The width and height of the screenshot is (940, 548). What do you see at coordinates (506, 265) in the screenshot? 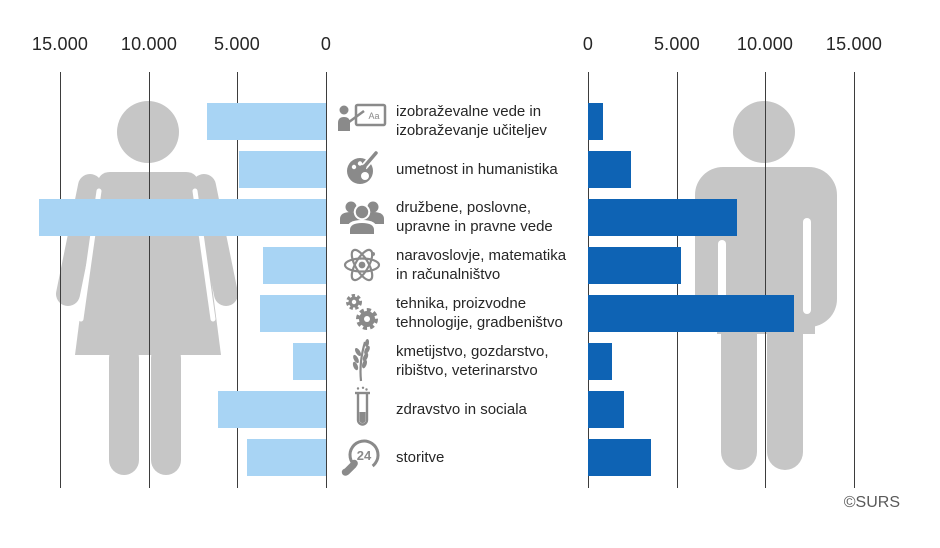
I see `category-label: naravoslovje, matematika in računalništvo` at bounding box center [506, 265].